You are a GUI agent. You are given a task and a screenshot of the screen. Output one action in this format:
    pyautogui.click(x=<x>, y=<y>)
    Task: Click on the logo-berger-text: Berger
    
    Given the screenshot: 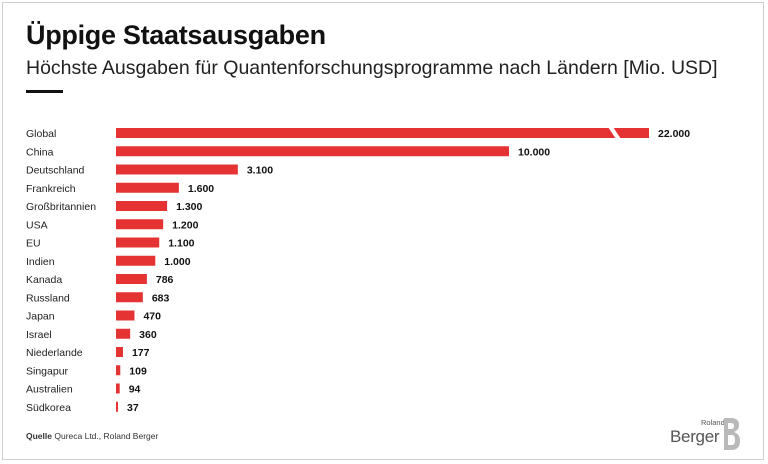 What is the action you would take?
    pyautogui.click(x=695, y=436)
    